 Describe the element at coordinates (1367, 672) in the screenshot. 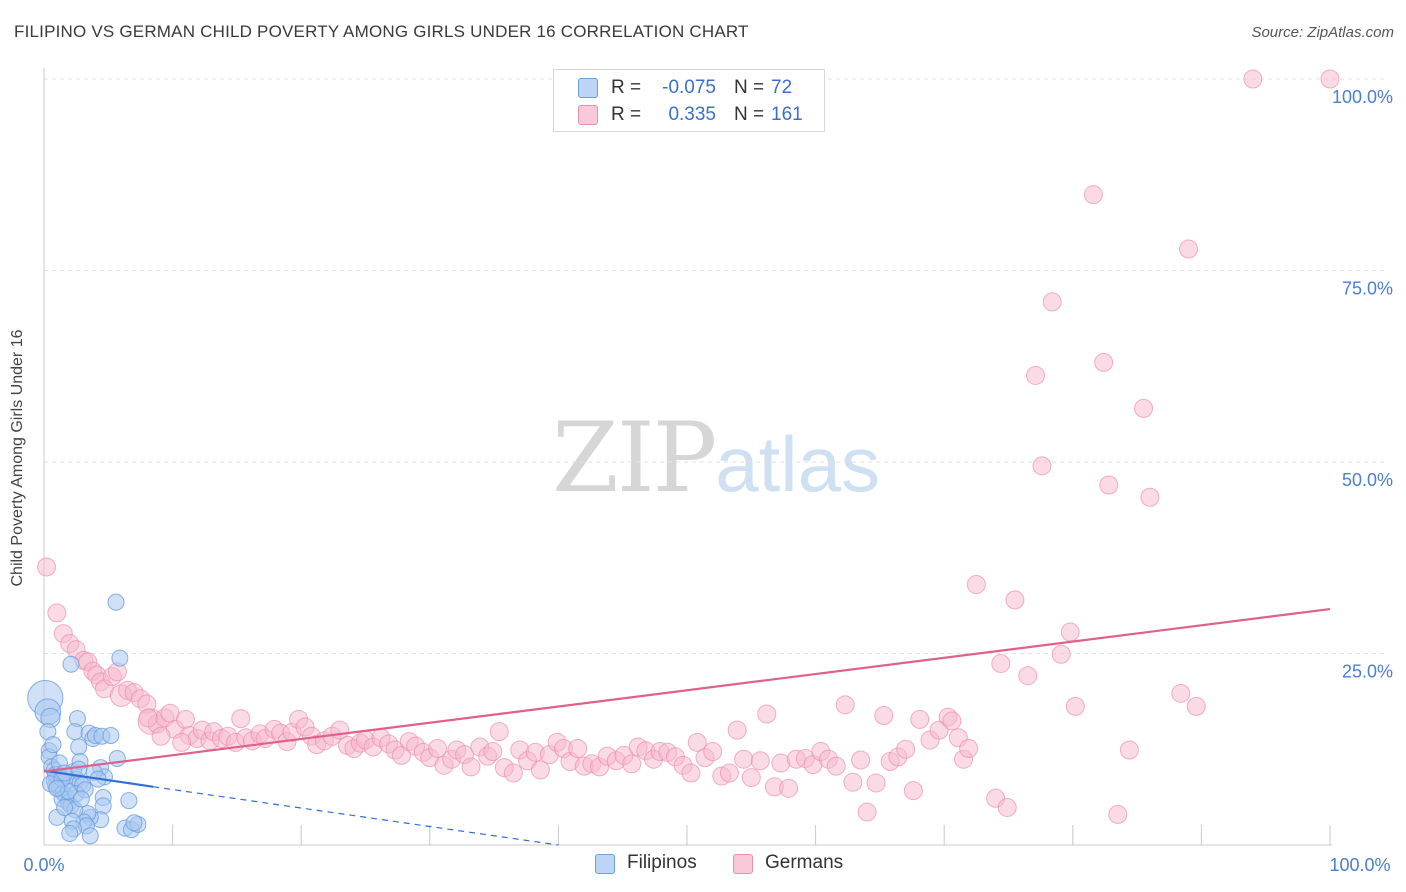

I see `y-tick-label: 25.0%` at that location.